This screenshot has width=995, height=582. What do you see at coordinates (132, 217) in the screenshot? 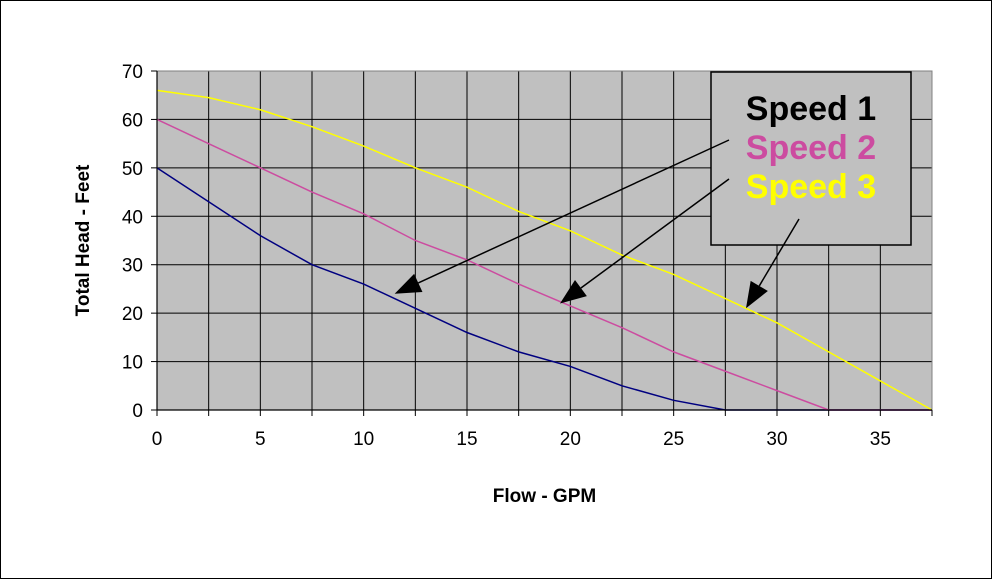
I see `y-tick-label: 40` at bounding box center [132, 217].